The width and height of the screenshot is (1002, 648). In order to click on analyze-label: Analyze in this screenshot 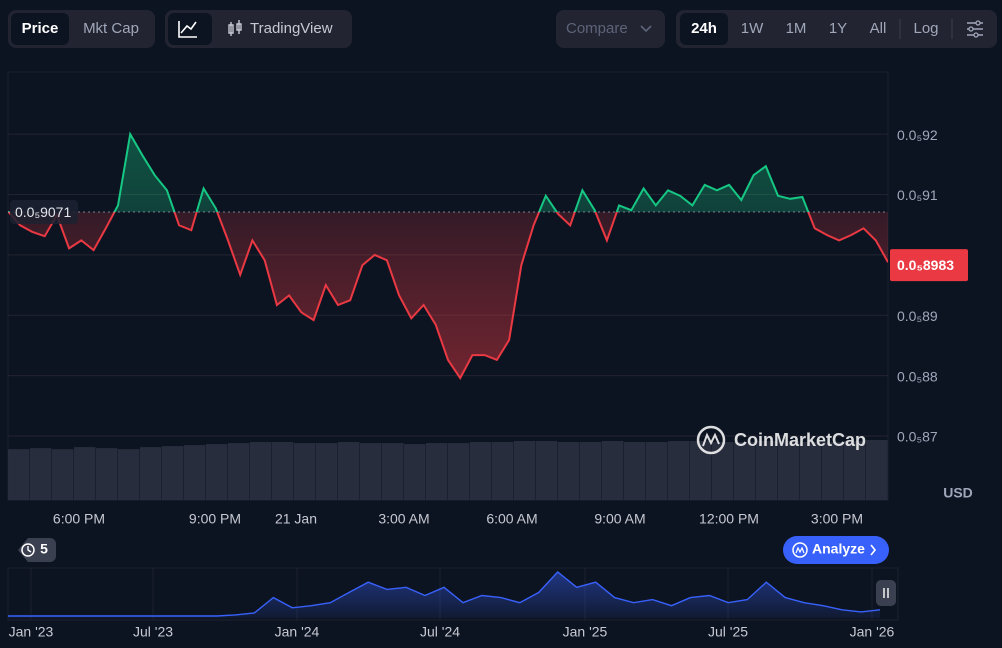, I will do `click(838, 549)`.